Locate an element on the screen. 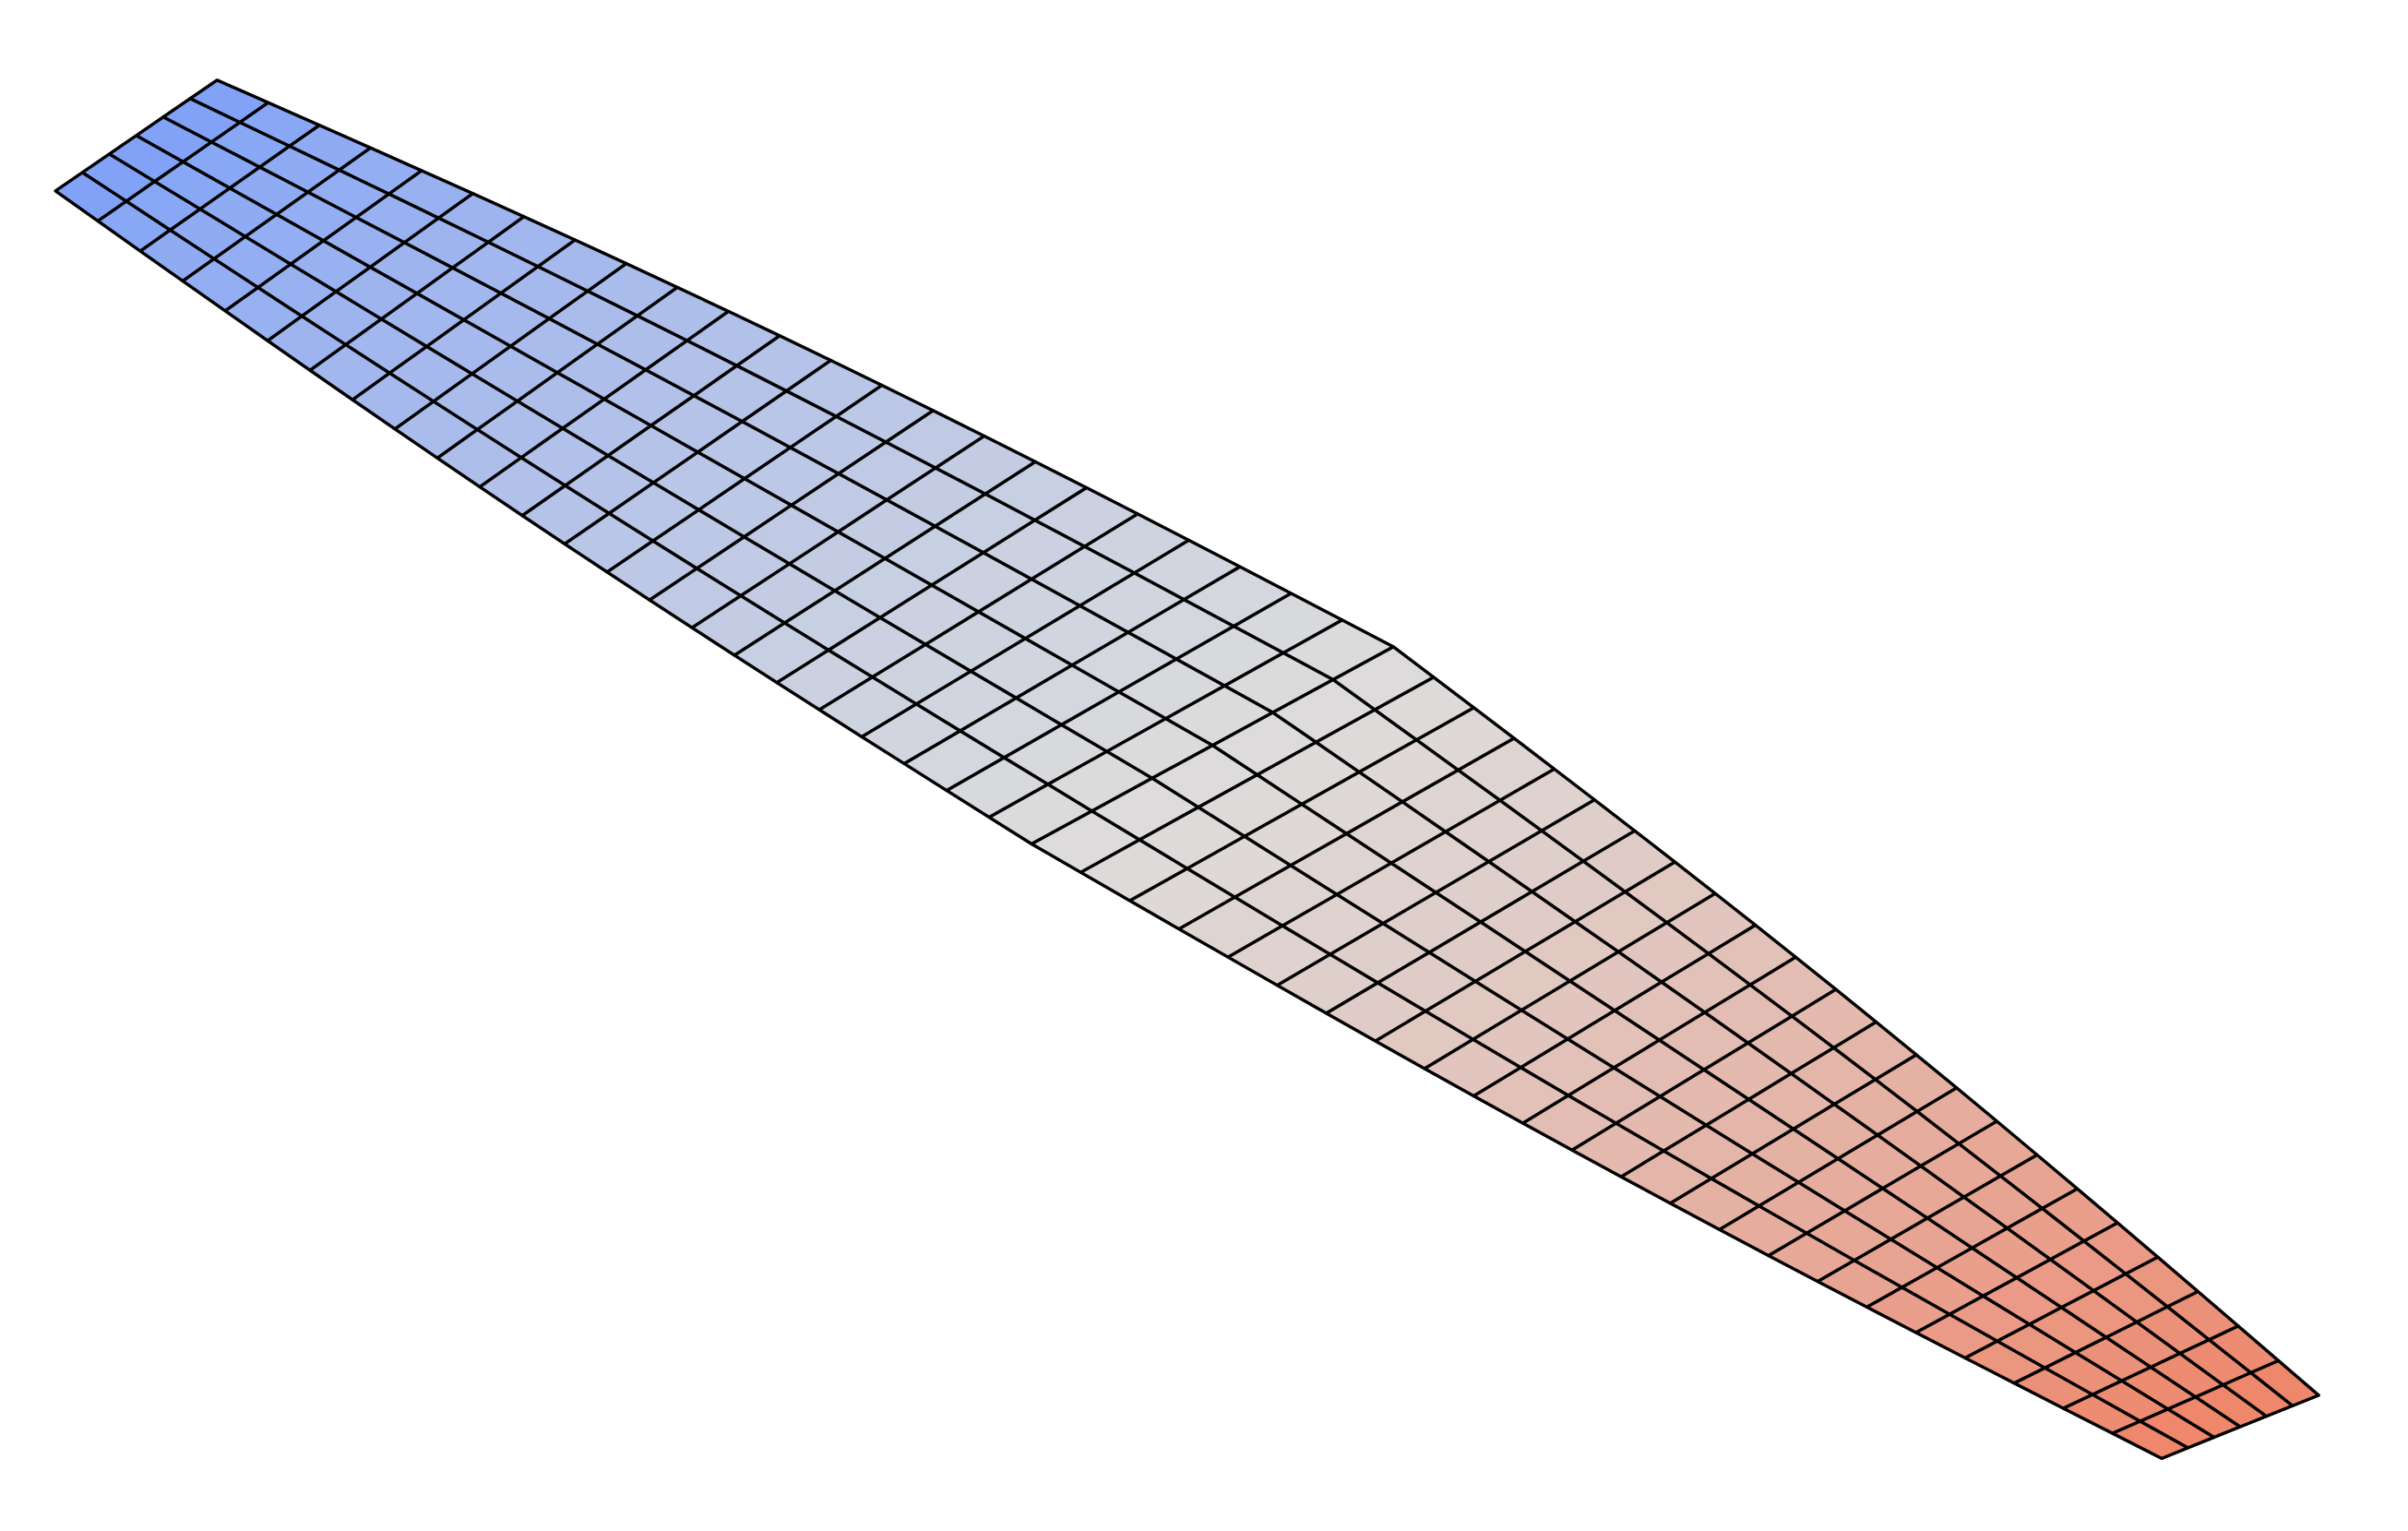 This screenshot has height=1531, width=2408. mesh-cell is located at coordinates (2150, 1440).